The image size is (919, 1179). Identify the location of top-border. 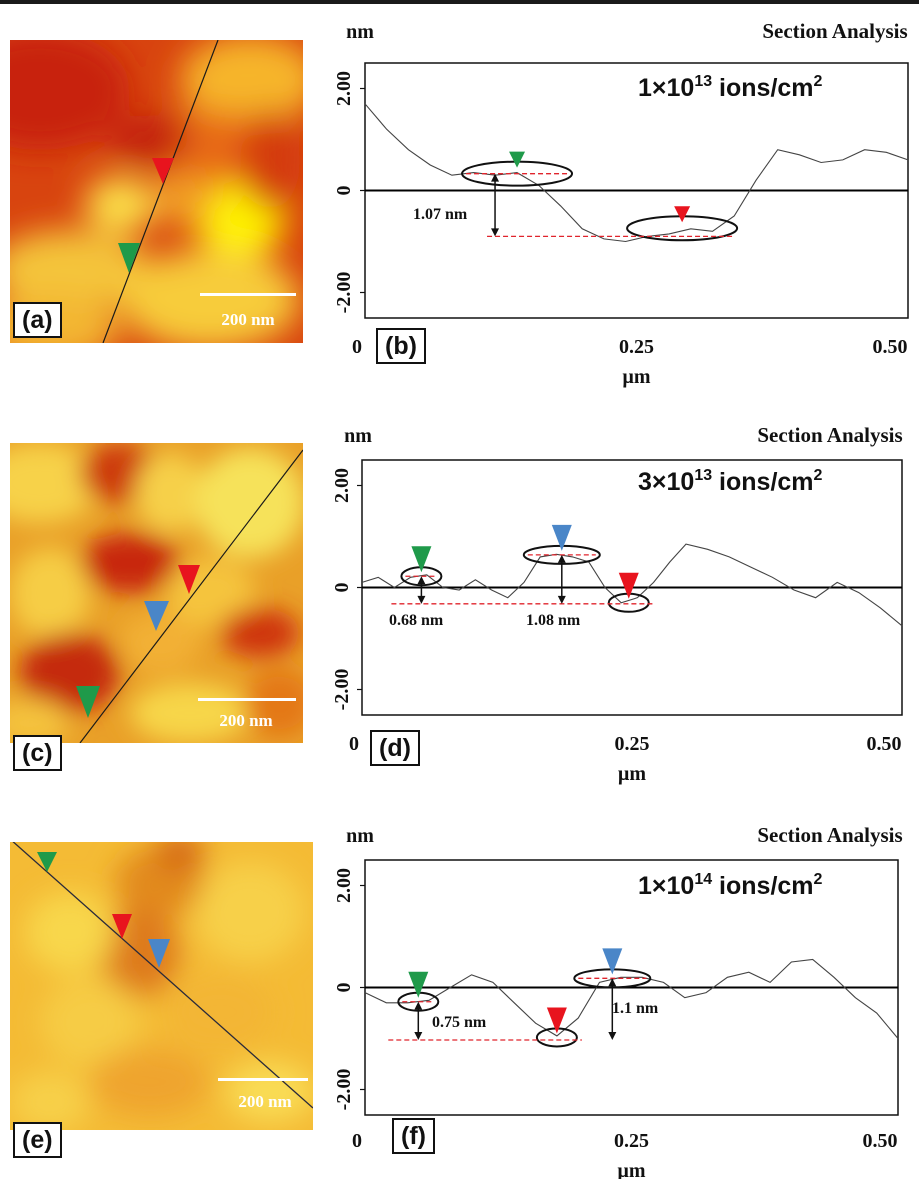
(459, 2).